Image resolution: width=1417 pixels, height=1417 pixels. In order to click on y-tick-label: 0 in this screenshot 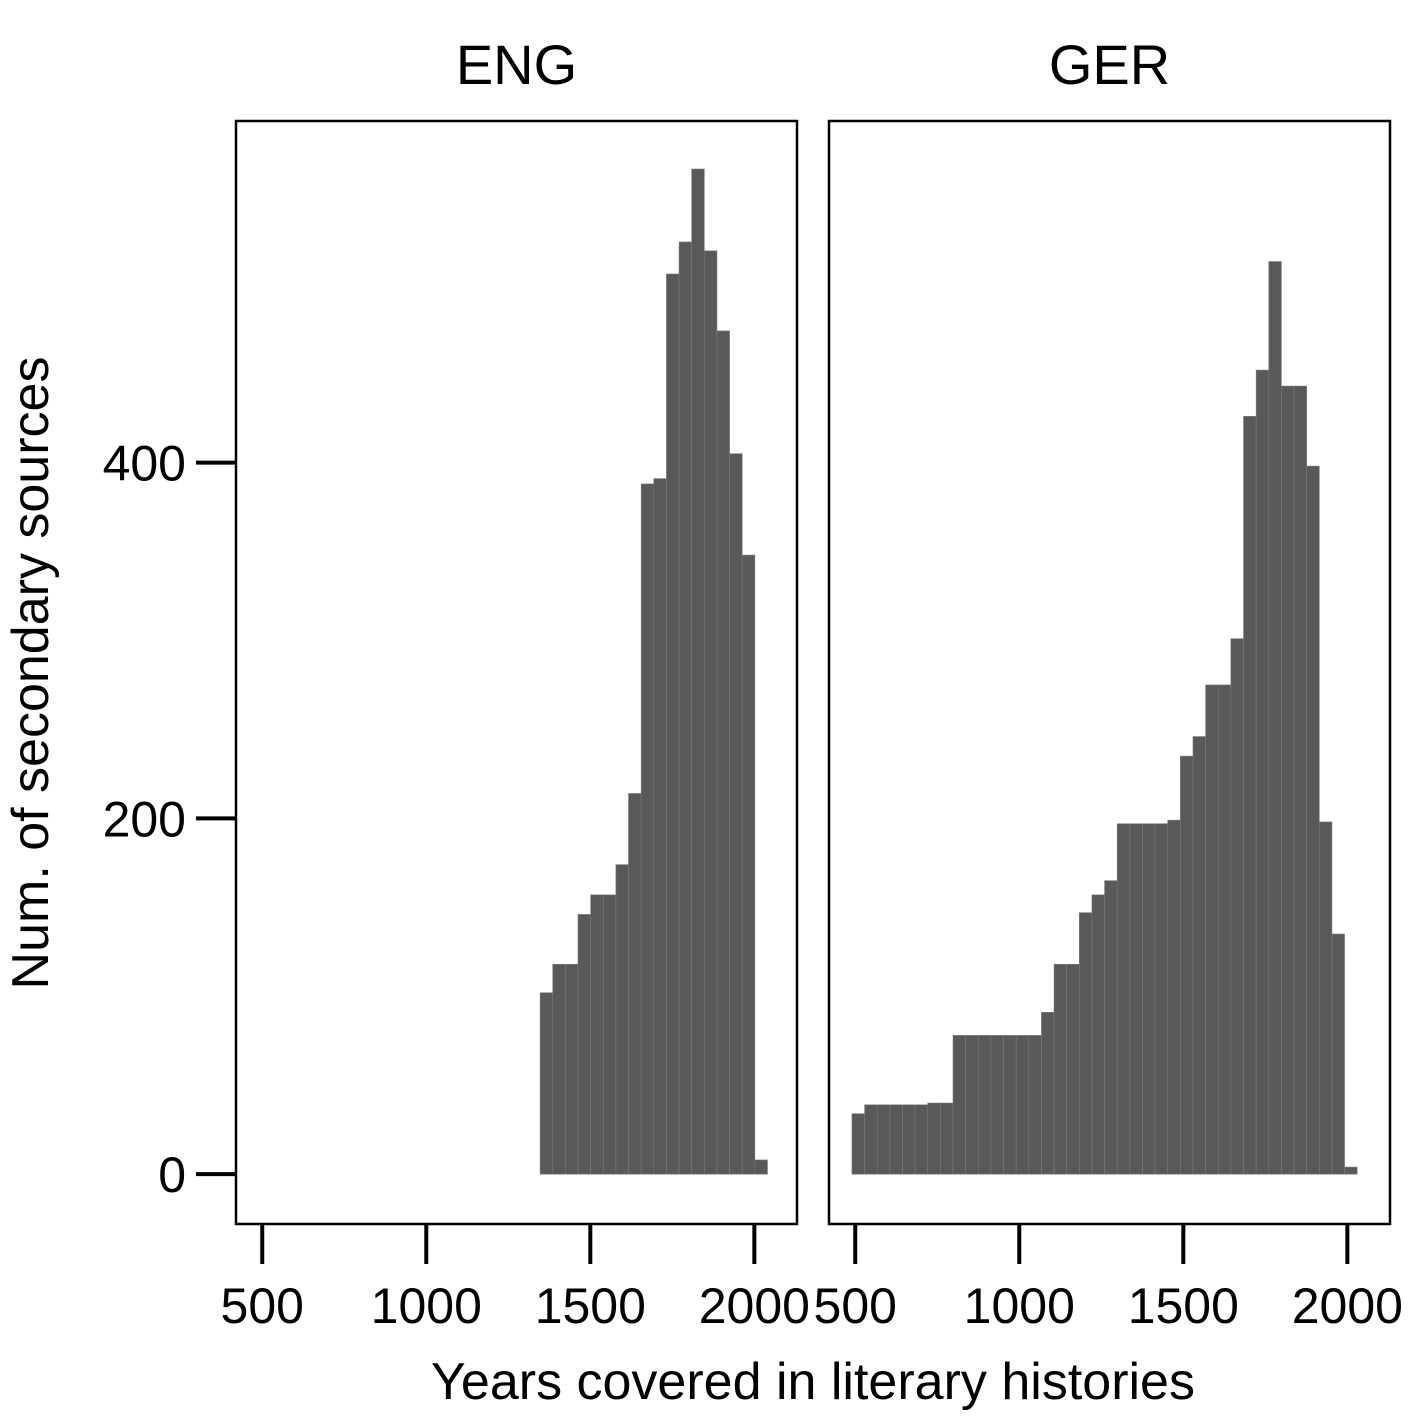, I will do `click(172, 1175)`.